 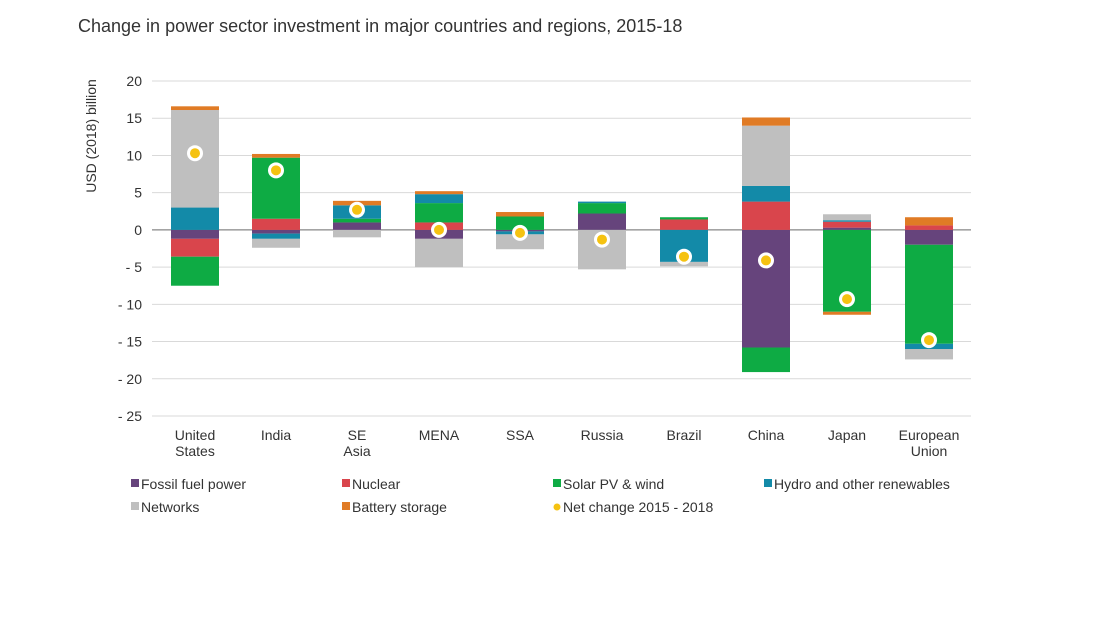 What do you see at coordinates (399, 507) in the screenshot?
I see `legend-label: Battery storage` at bounding box center [399, 507].